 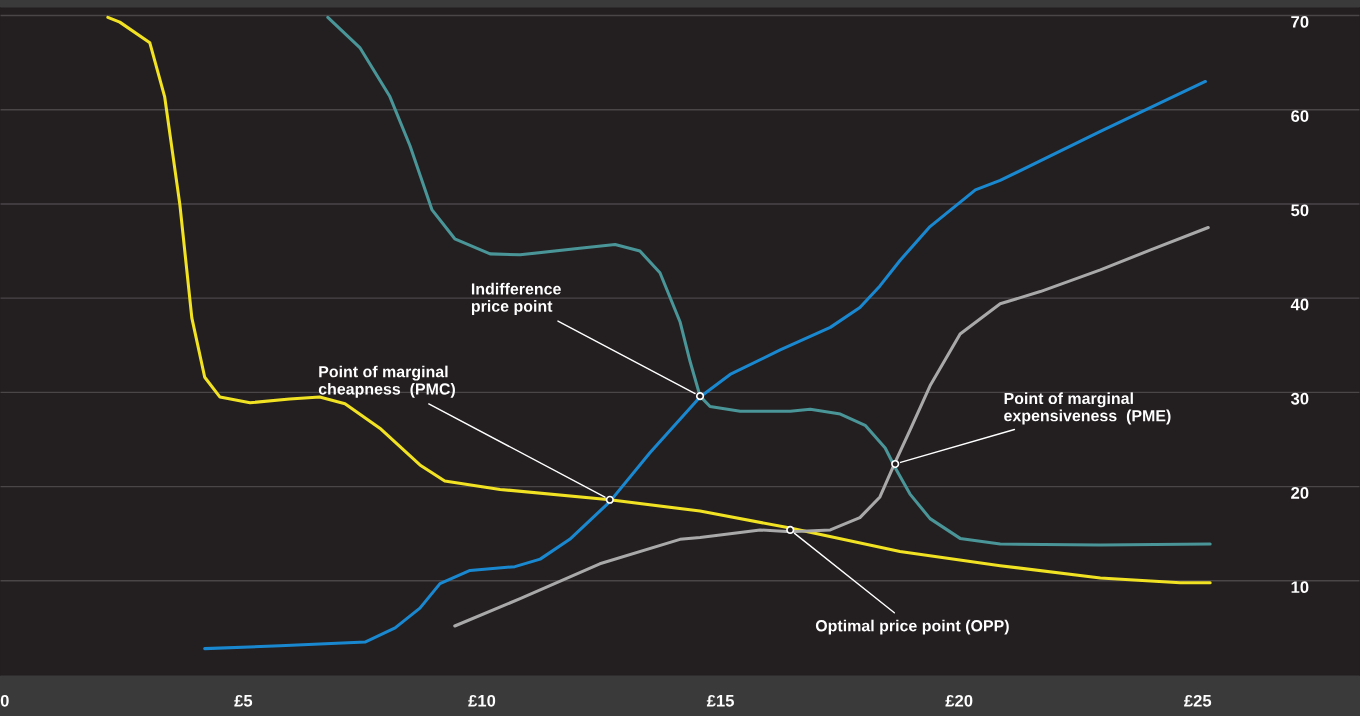 What do you see at coordinates (1198, 700) in the screenshot?
I see `x-tick-label: £25` at bounding box center [1198, 700].